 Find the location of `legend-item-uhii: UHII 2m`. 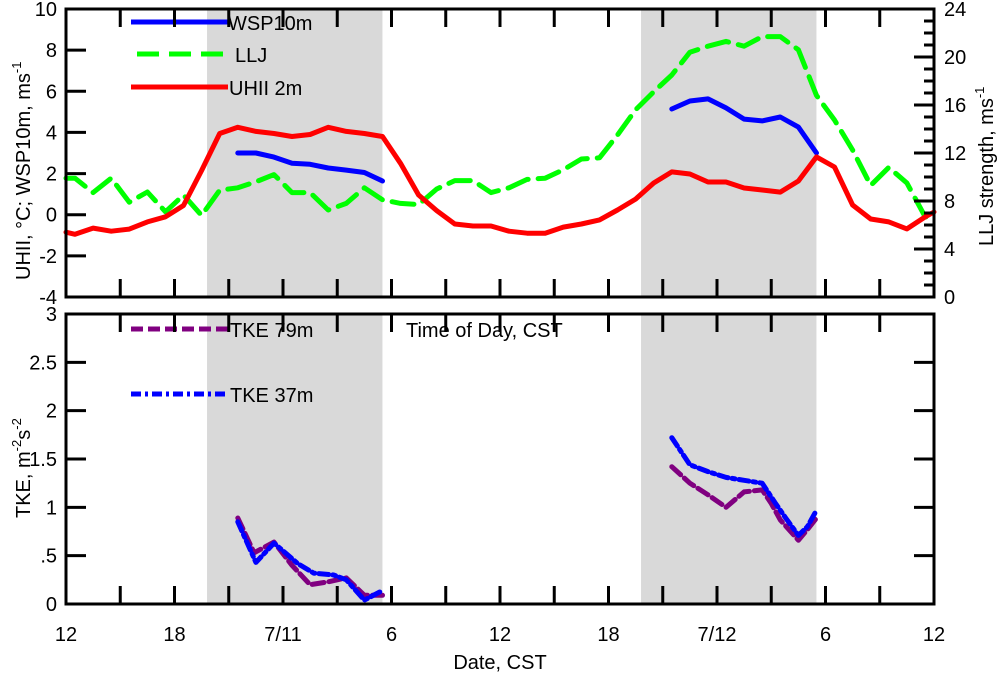

legend-item-uhii: UHII 2m is located at coordinates (216, 89).